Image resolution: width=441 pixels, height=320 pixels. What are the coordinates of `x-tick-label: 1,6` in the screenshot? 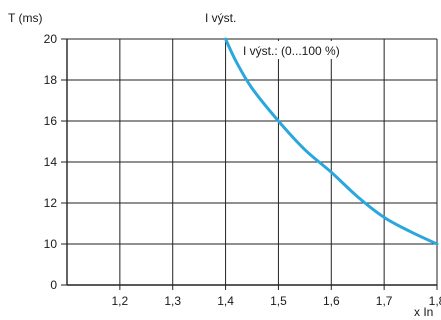 It's located at (331, 301).